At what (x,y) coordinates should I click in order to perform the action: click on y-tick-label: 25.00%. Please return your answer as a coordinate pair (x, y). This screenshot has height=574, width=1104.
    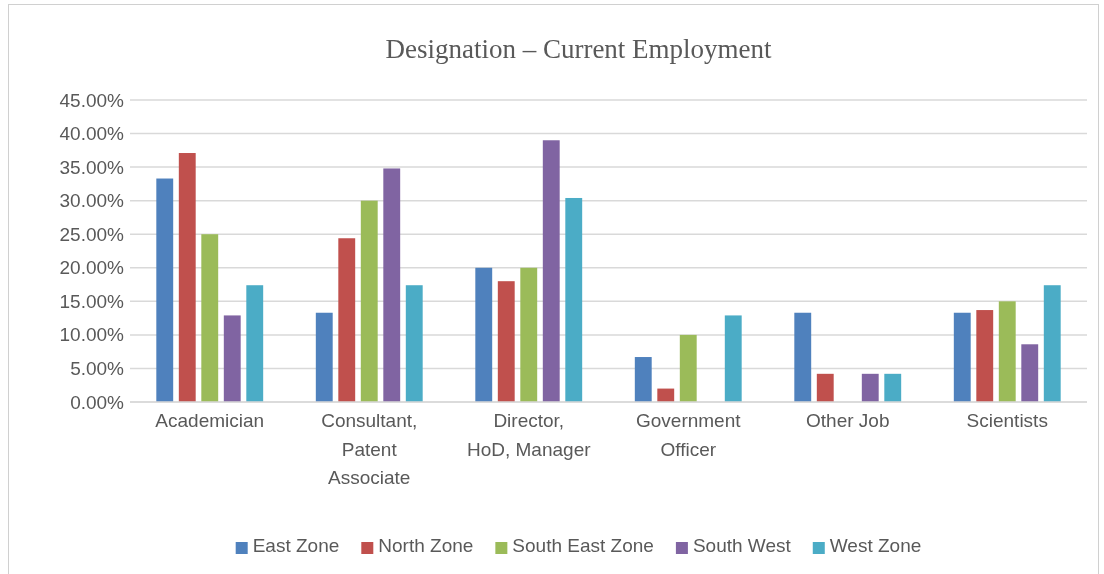
    Looking at the image, I should click on (92, 234).